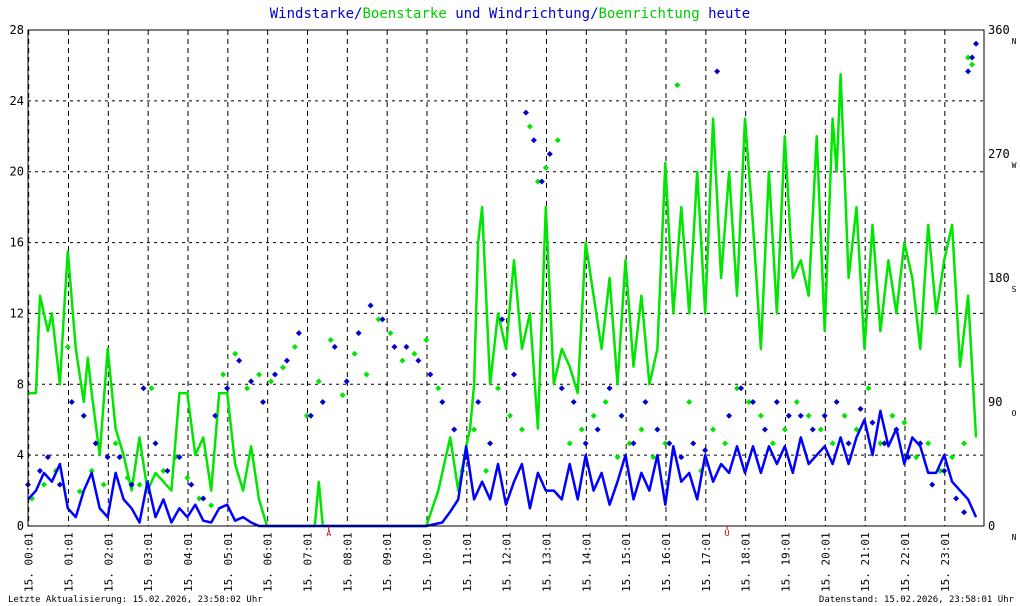  Describe the element at coordinates (727, 533) in the screenshot. I see `sun-marker-label: U` at that location.